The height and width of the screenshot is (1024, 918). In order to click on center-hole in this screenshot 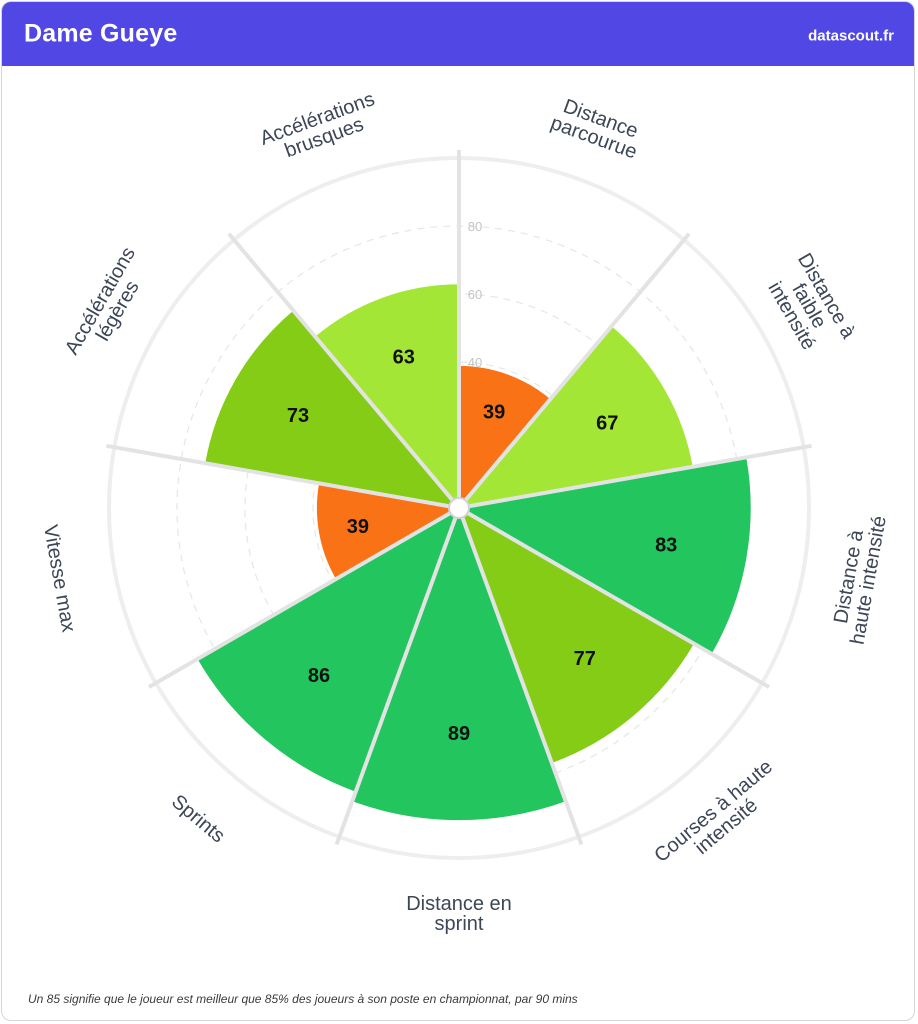, I will do `click(459, 508)`.